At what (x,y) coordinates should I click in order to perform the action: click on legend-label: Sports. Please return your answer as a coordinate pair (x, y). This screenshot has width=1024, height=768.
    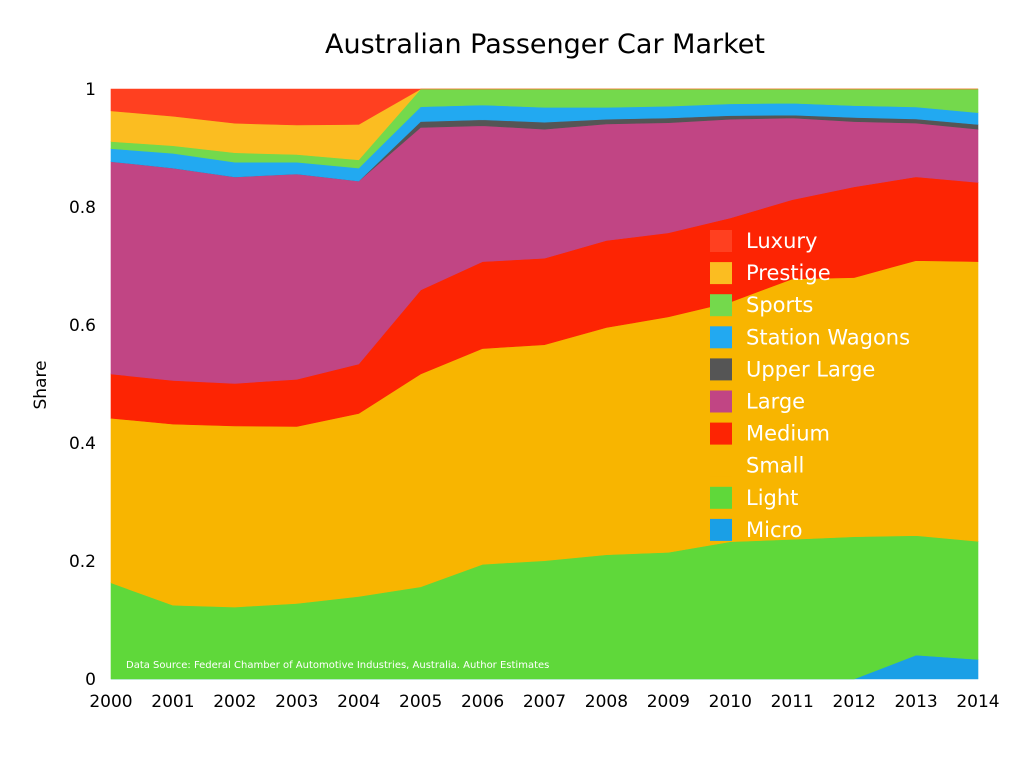
    Looking at the image, I should click on (779, 305).